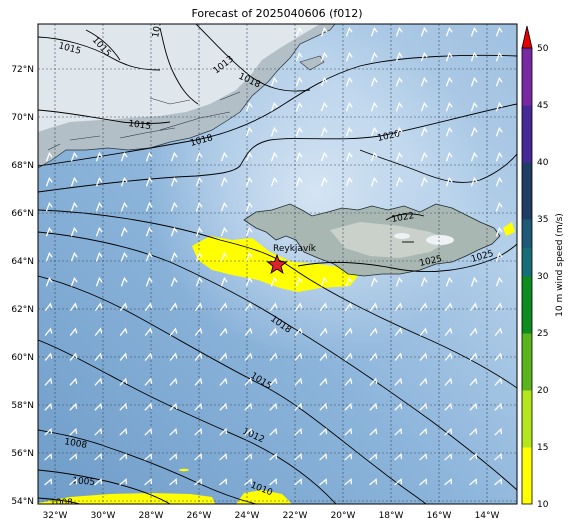 This screenshot has width=575, height=528. Describe the element at coordinates (291, 259) in the screenshot. I see `reykjavik-marker: Reykjavík` at that location.